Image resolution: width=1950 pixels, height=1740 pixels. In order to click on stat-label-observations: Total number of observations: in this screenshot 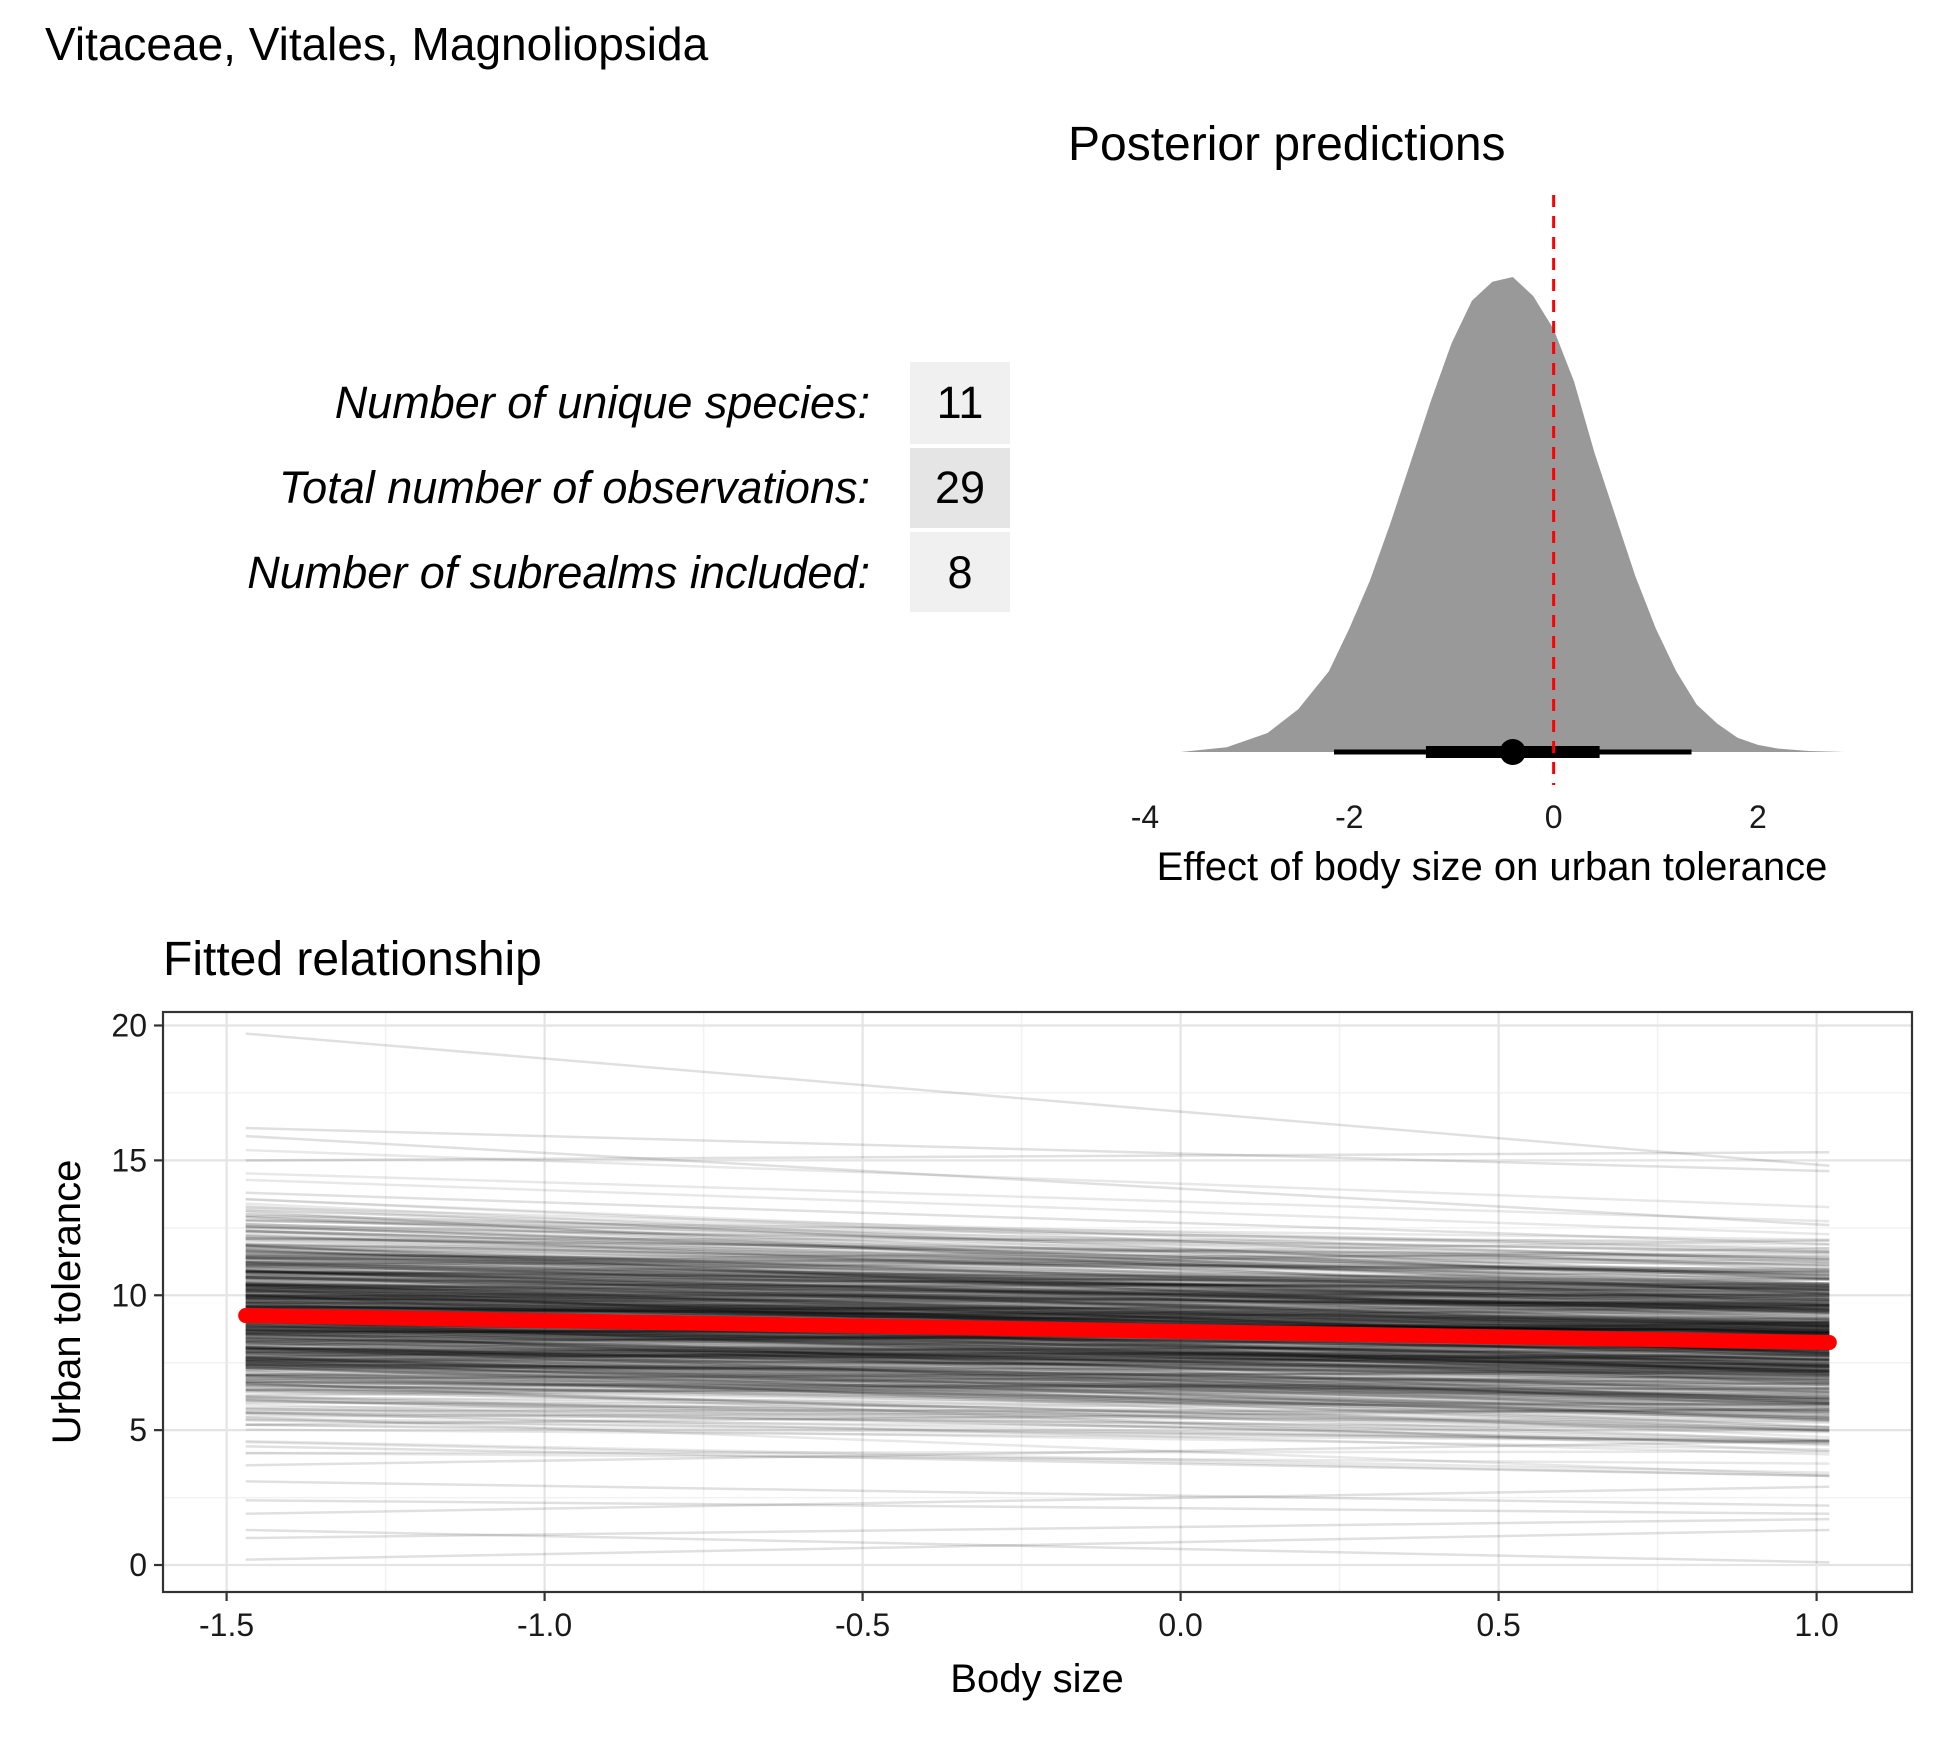, I will do `click(574, 487)`.